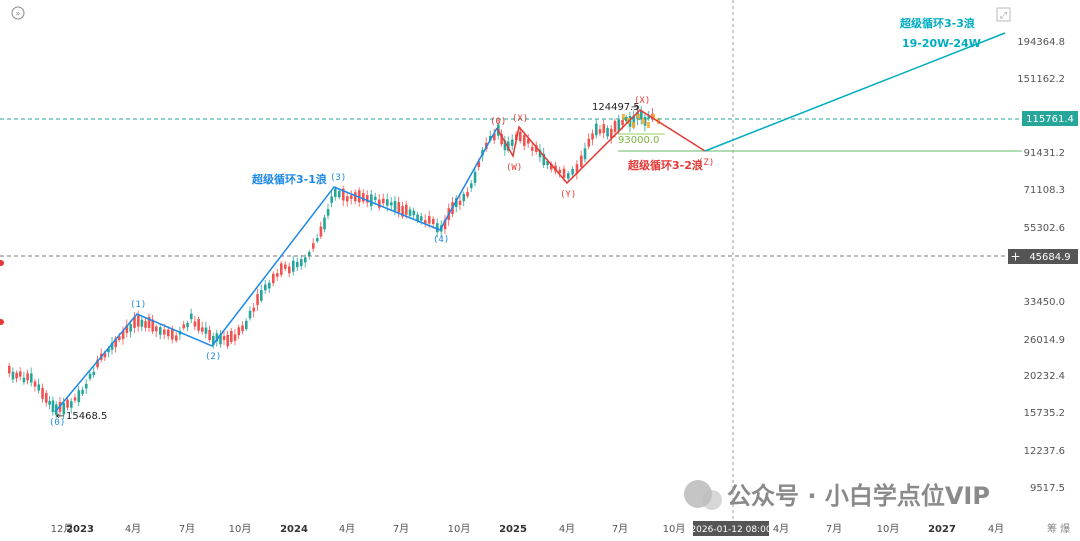  I want to click on x-tick-label: 10月, so click(888, 529).